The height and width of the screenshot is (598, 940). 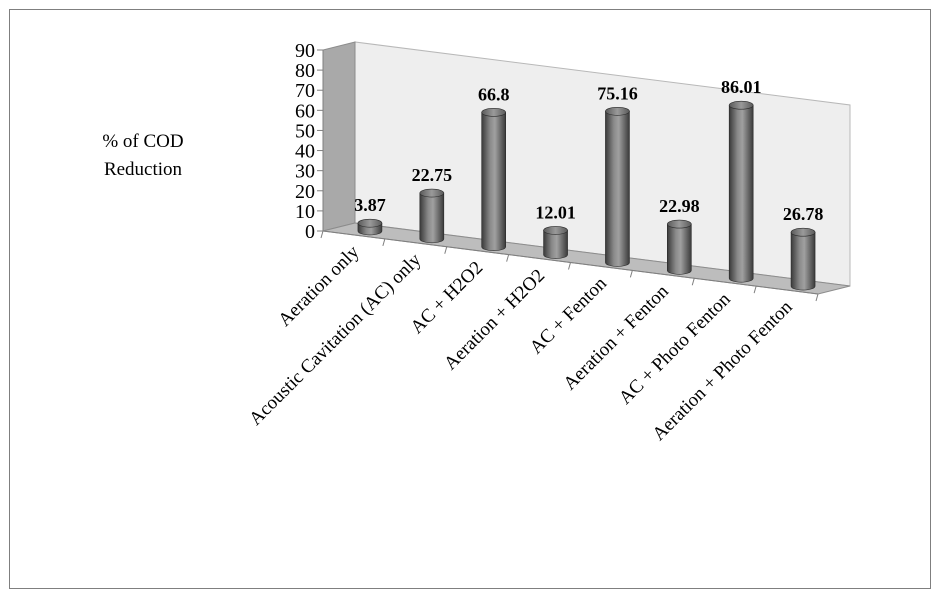 I want to click on data-label: 22.98, so click(x=679, y=206).